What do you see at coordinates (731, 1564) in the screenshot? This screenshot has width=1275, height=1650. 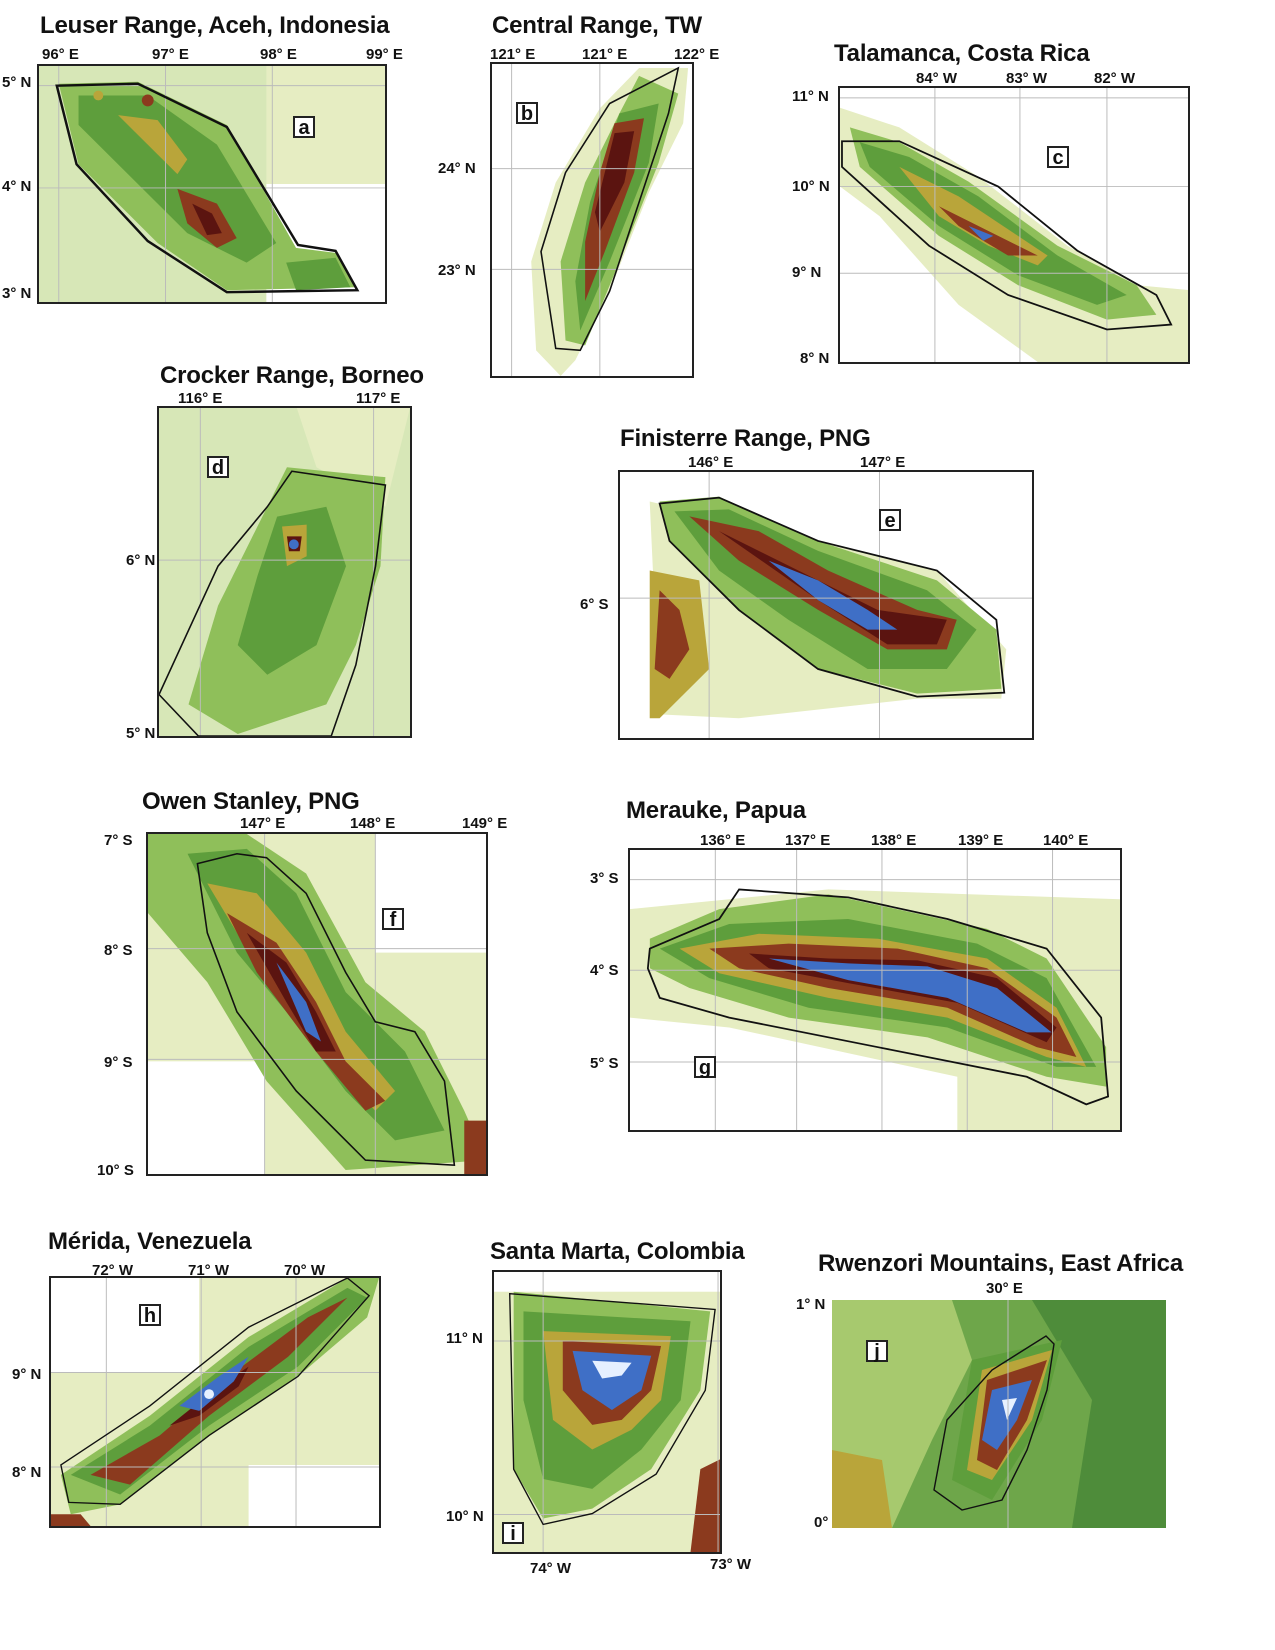 I see `map-i-xtick: 73° W` at bounding box center [731, 1564].